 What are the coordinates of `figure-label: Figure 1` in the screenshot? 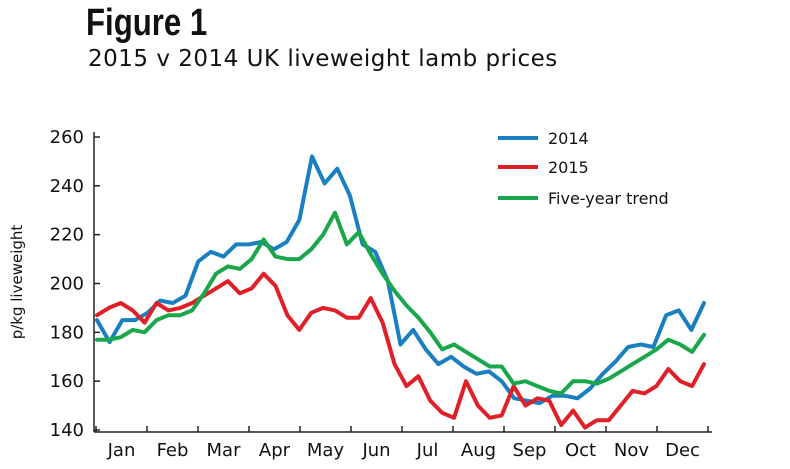 It's located at (147, 23).